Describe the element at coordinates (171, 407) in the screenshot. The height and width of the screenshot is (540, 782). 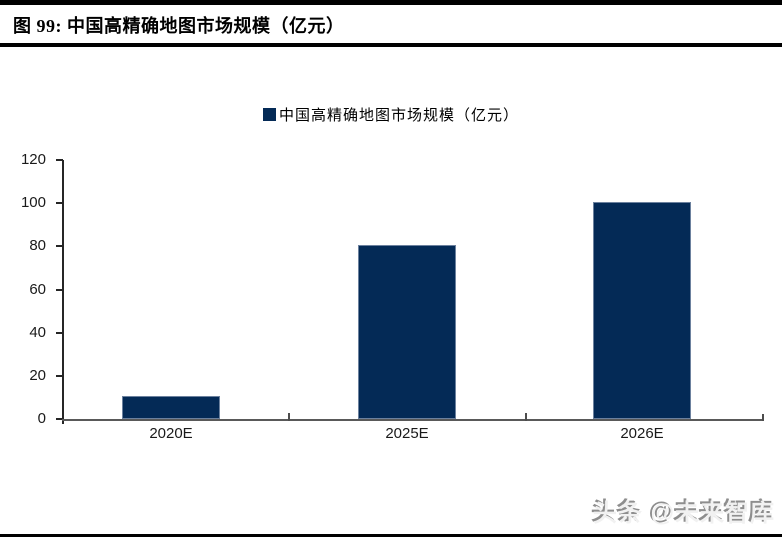
I see `bar-2020E` at that location.